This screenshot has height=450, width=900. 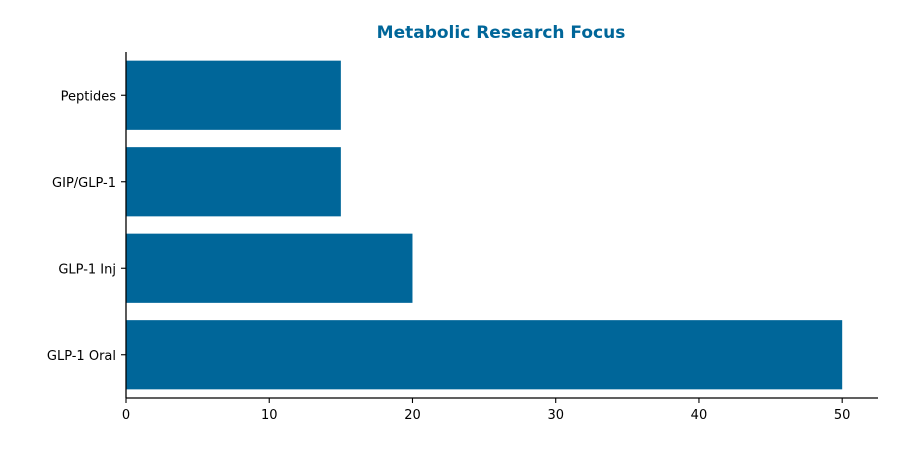 I want to click on x-tick-label: 20, so click(x=412, y=415).